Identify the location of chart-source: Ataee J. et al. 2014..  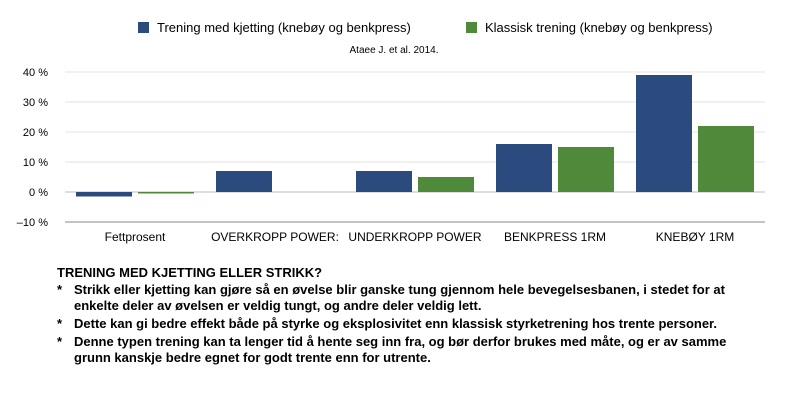
(394, 50).